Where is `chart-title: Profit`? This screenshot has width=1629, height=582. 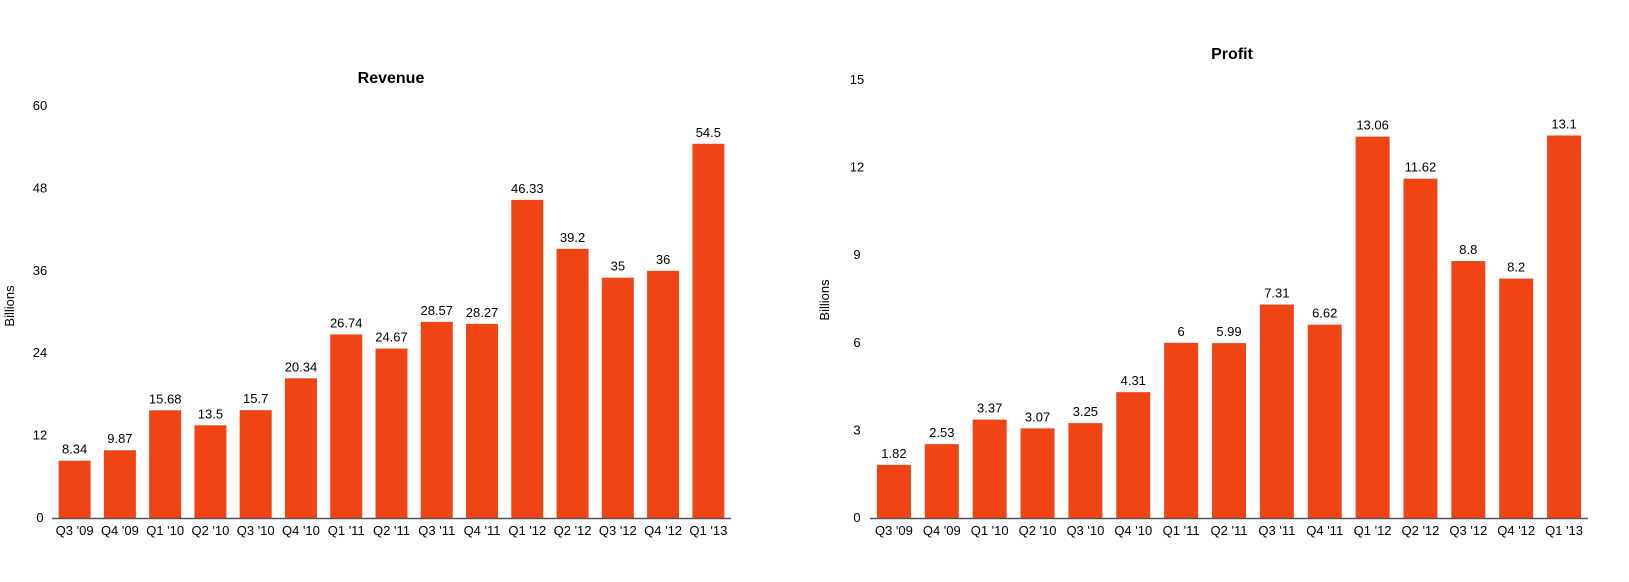 chart-title: Profit is located at coordinates (1232, 54).